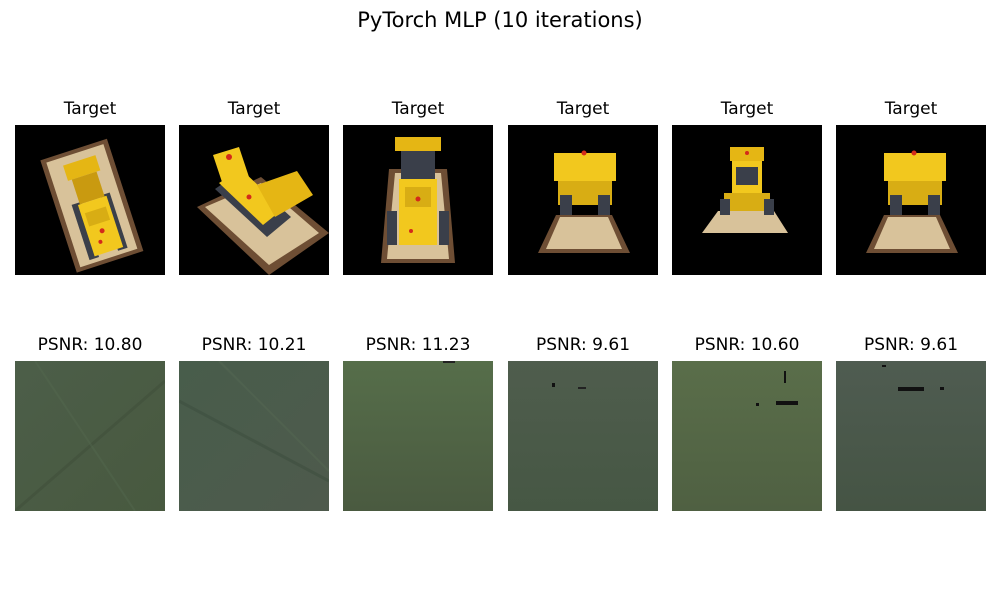 The width and height of the screenshot is (1000, 600). Describe the element at coordinates (90, 109) in the screenshot. I see `target-title-1: Target` at that location.